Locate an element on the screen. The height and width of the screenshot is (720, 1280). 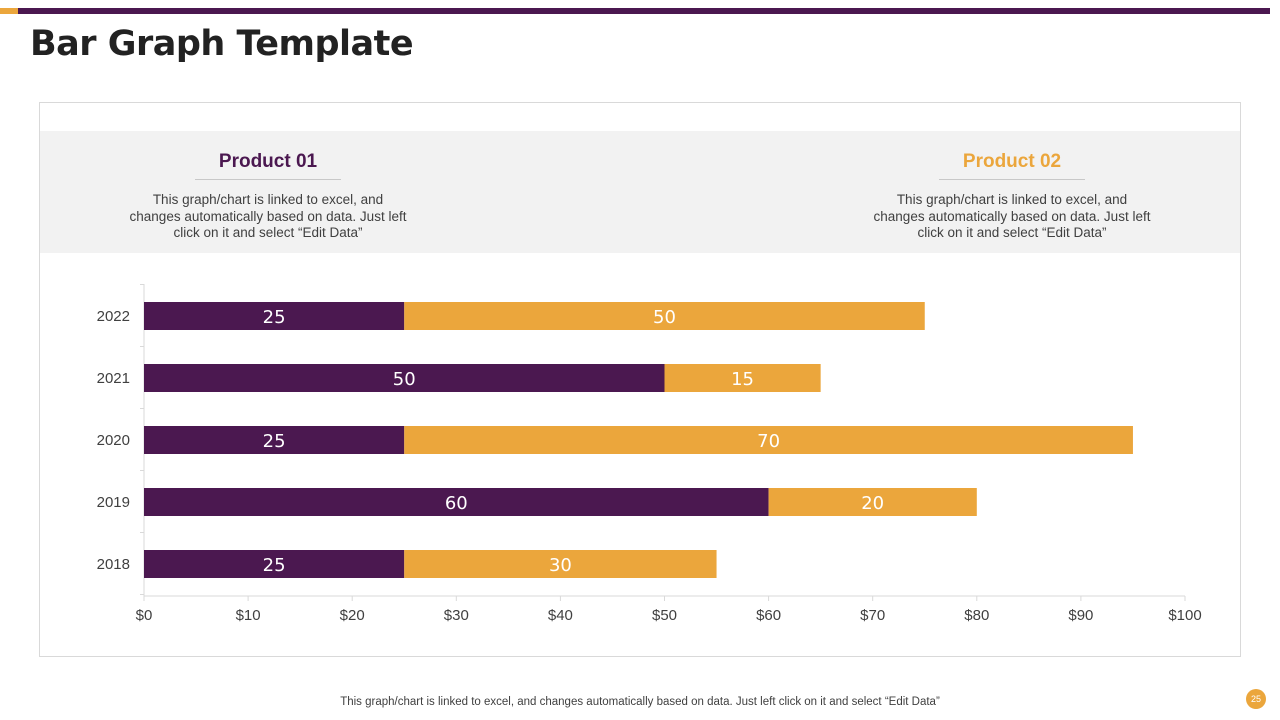
bar-data-label: 15 is located at coordinates (742, 379).